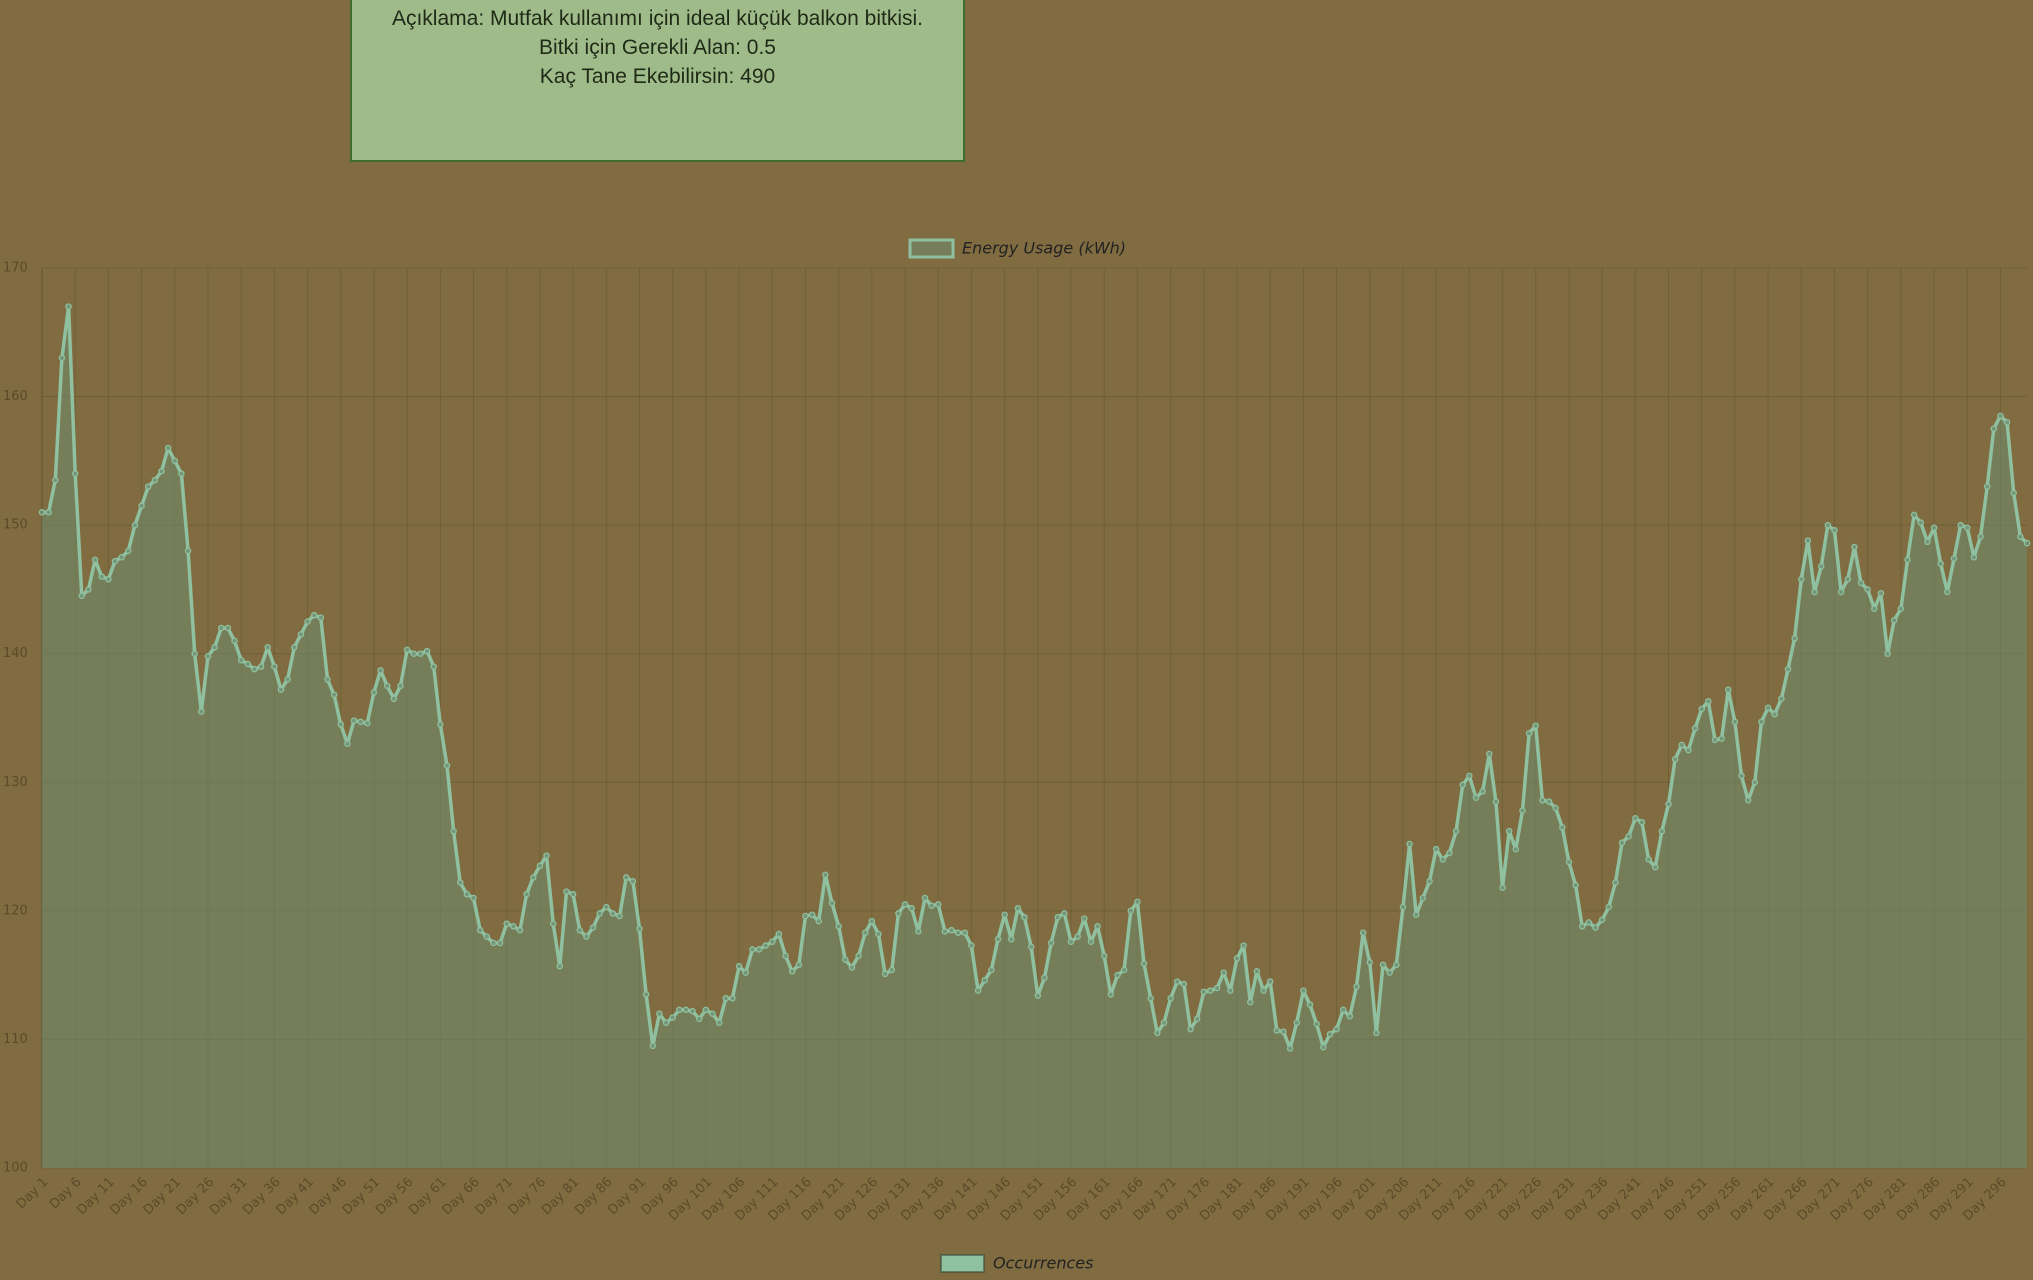 This screenshot has width=2033, height=1280. What do you see at coordinates (931, 248) in the screenshot?
I see `legend-swatch` at bounding box center [931, 248].